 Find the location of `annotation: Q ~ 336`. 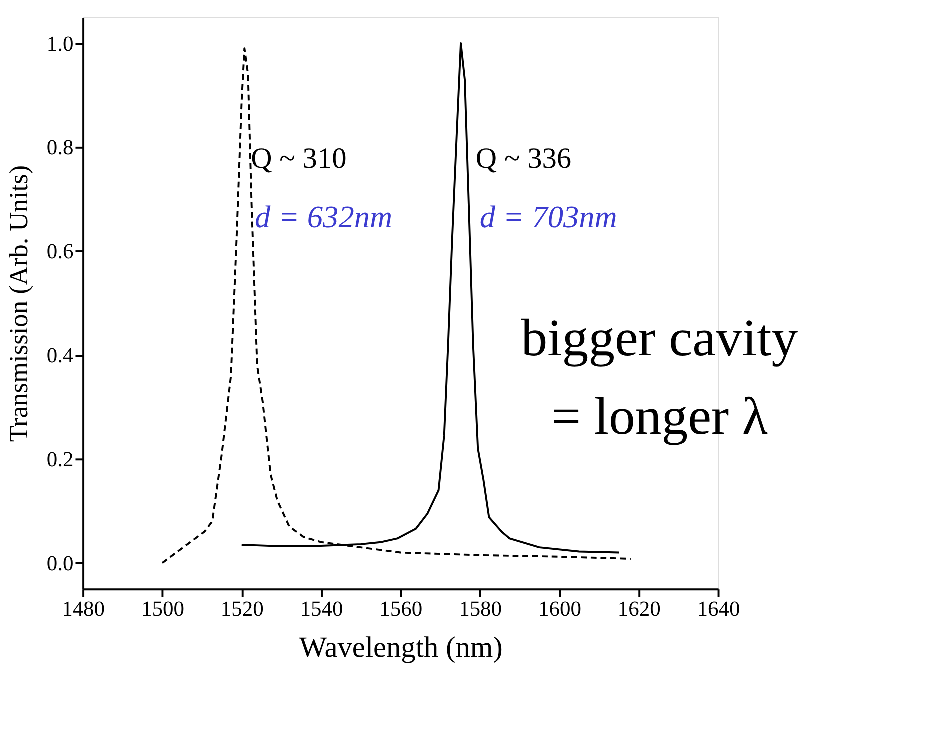

annotation: Q ~ 336 is located at coordinates (524, 158).